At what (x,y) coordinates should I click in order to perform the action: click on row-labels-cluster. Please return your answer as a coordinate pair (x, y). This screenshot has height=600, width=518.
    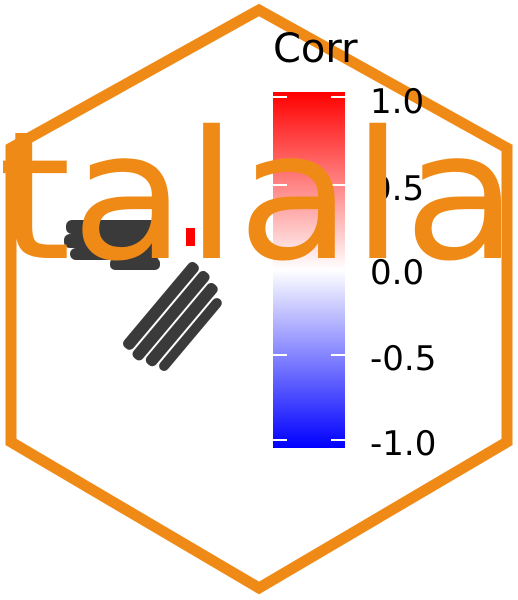
    Looking at the image, I should click on (116, 245).